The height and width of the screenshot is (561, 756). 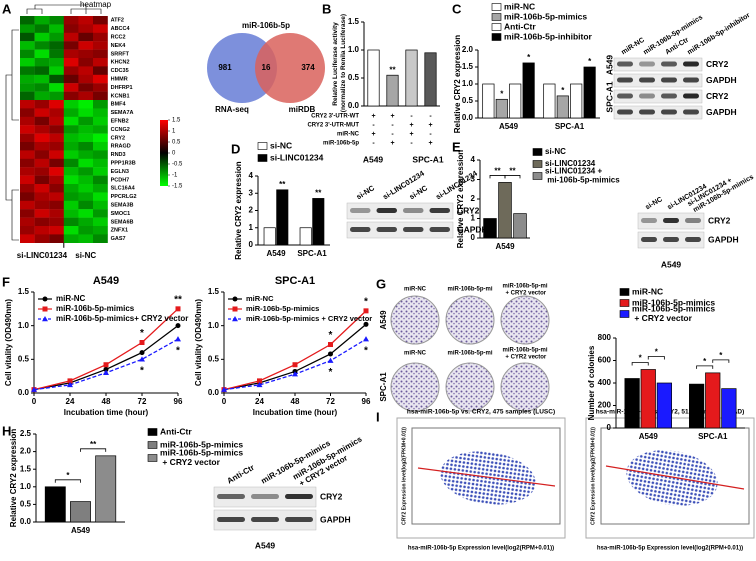 I want to click on gene-label: CRY2, so click(x=118, y=138).